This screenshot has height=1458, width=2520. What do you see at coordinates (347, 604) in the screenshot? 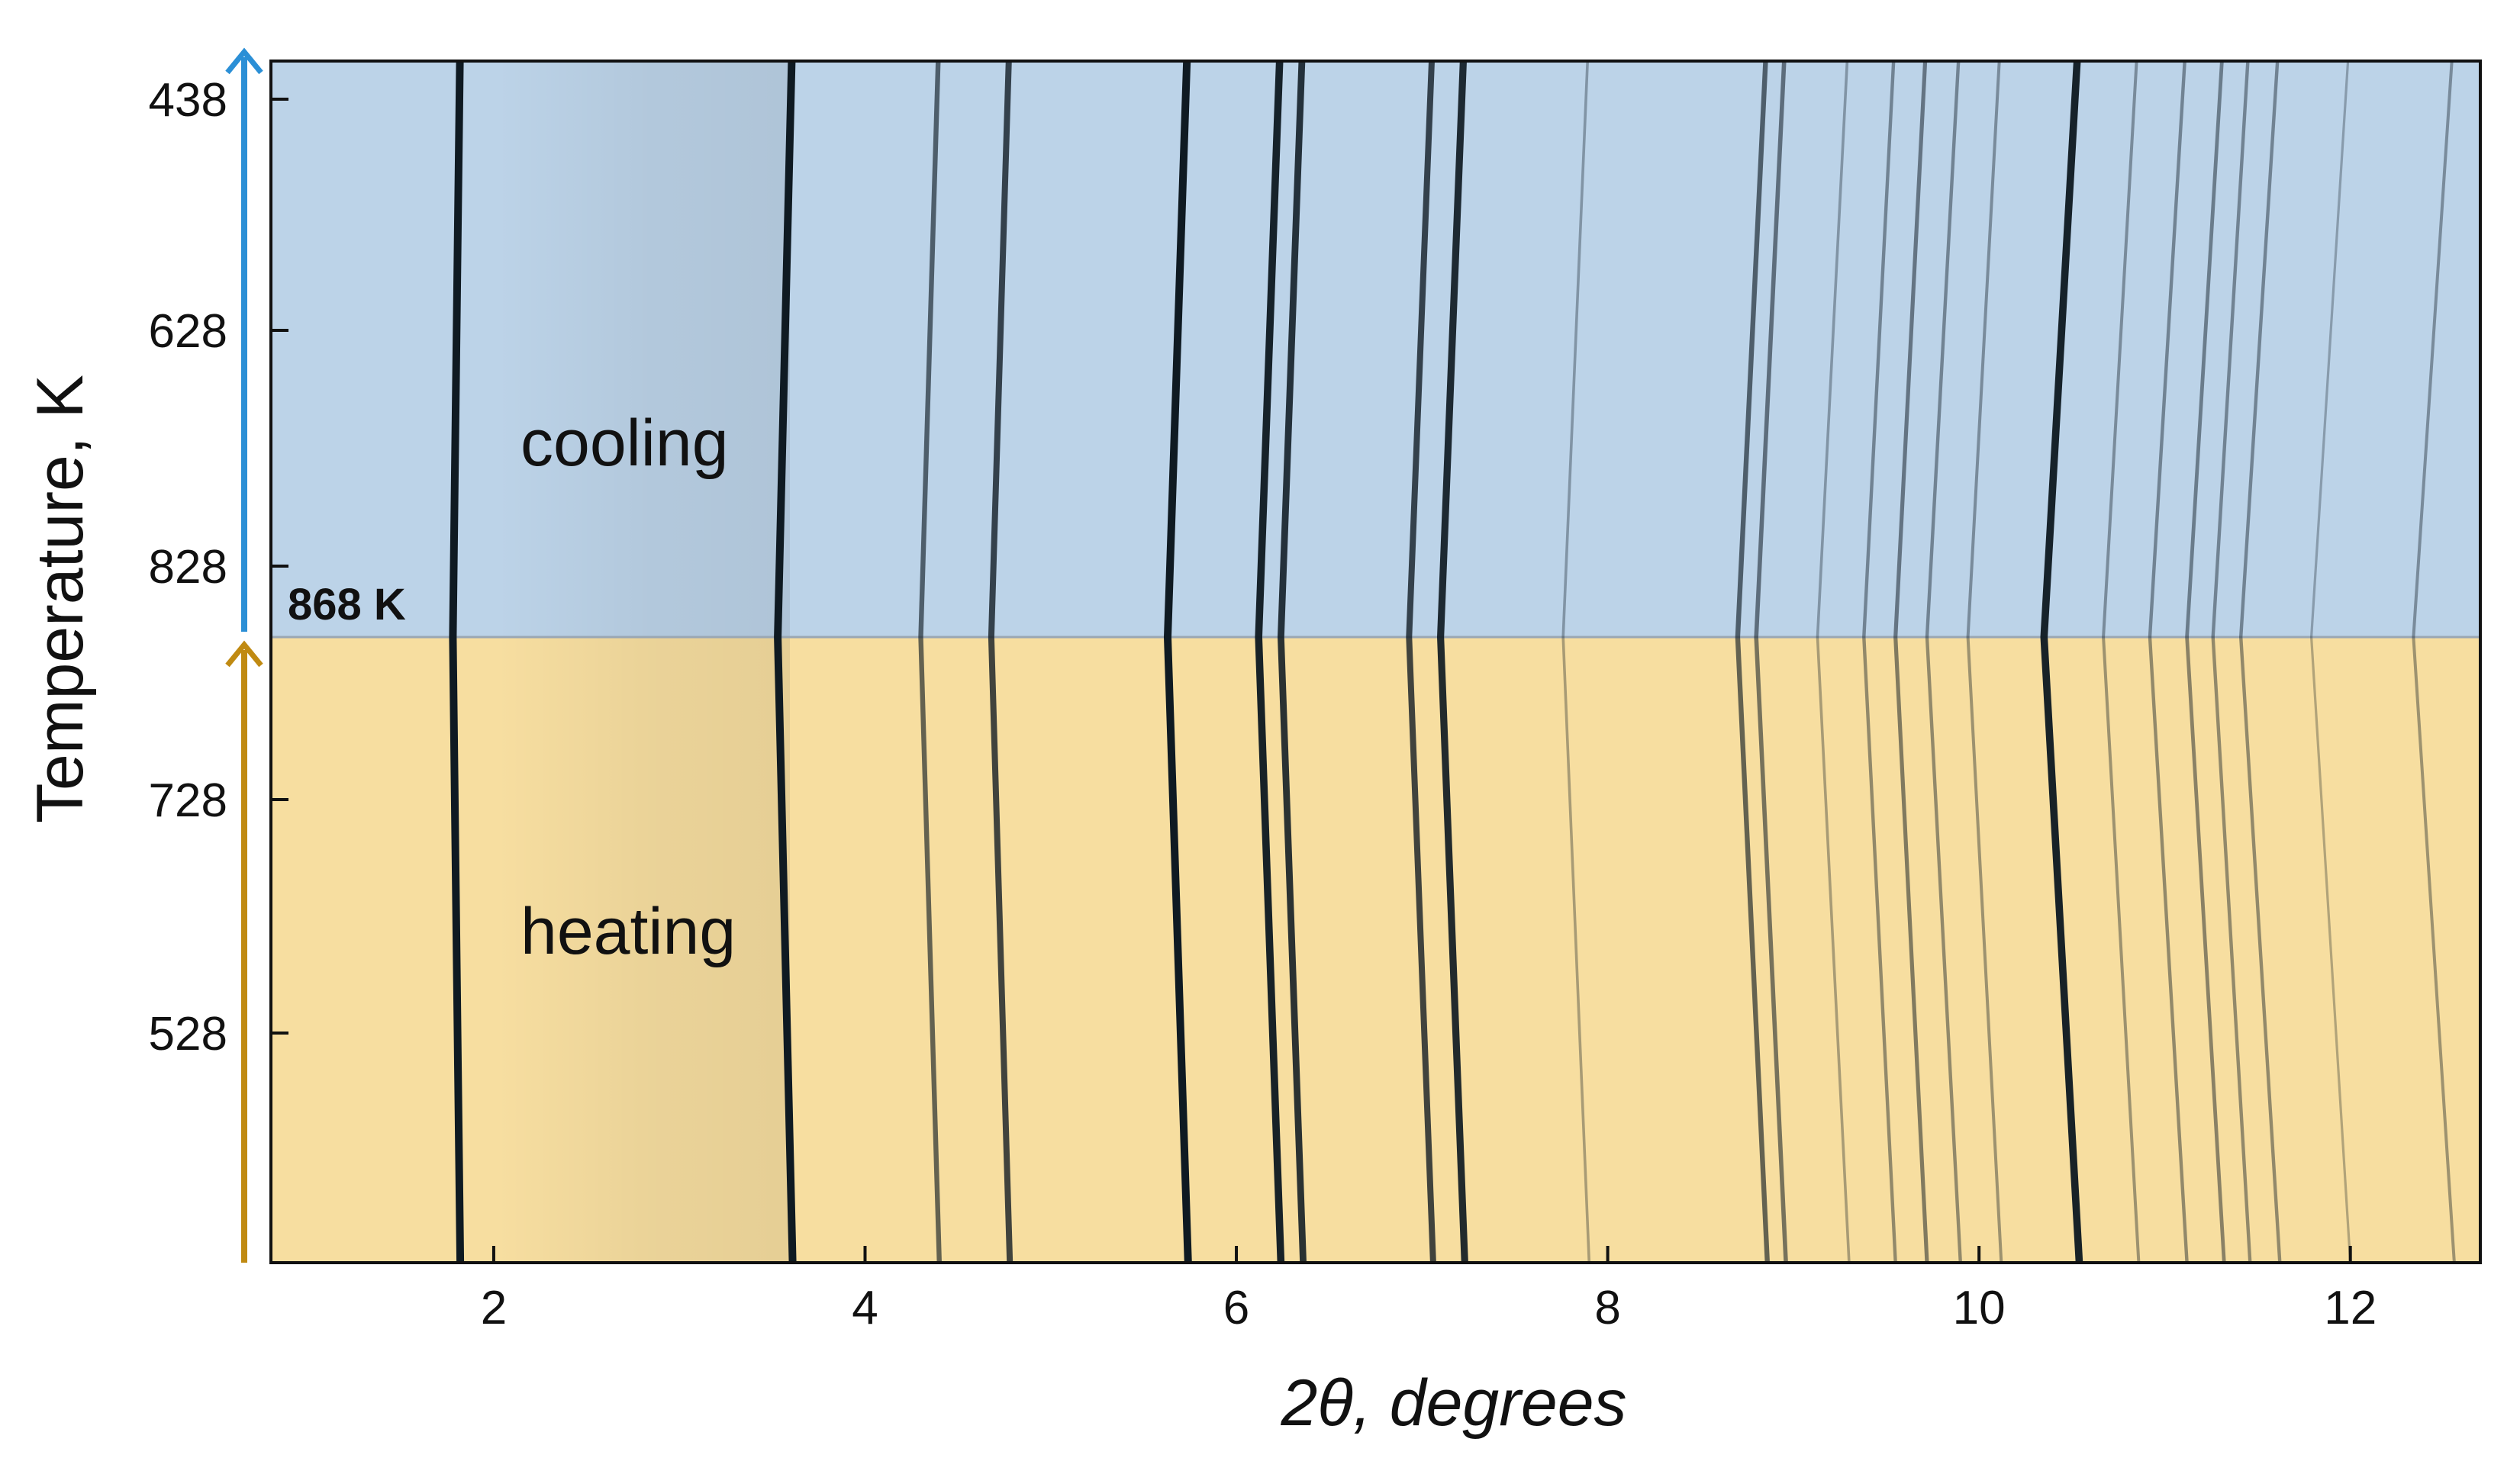
I see `turnaround-temperature-label: 868 K` at bounding box center [347, 604].